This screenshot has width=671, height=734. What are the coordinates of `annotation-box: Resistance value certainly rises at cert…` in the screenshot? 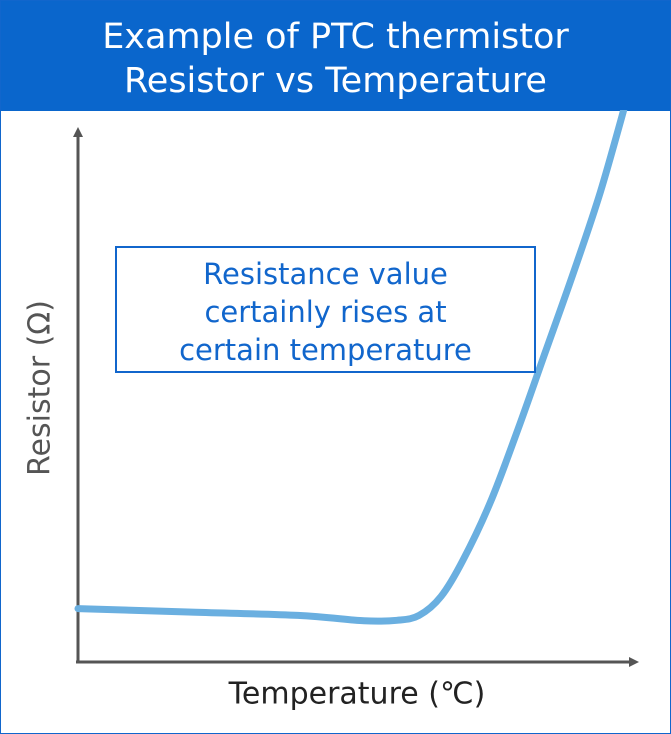 It's located at (325, 309).